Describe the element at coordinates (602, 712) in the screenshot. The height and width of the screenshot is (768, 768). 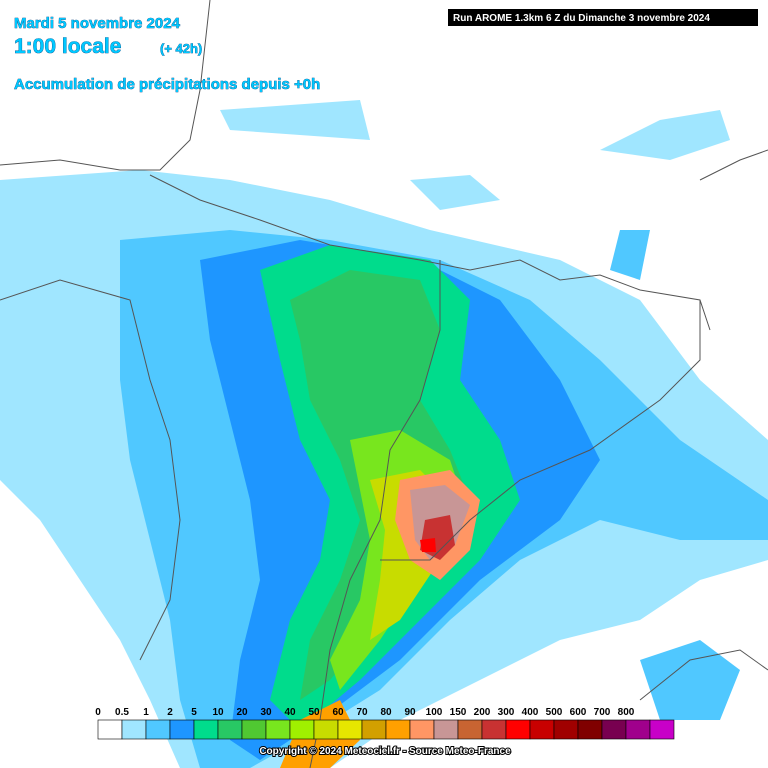
I see `legend-label: 700` at that location.